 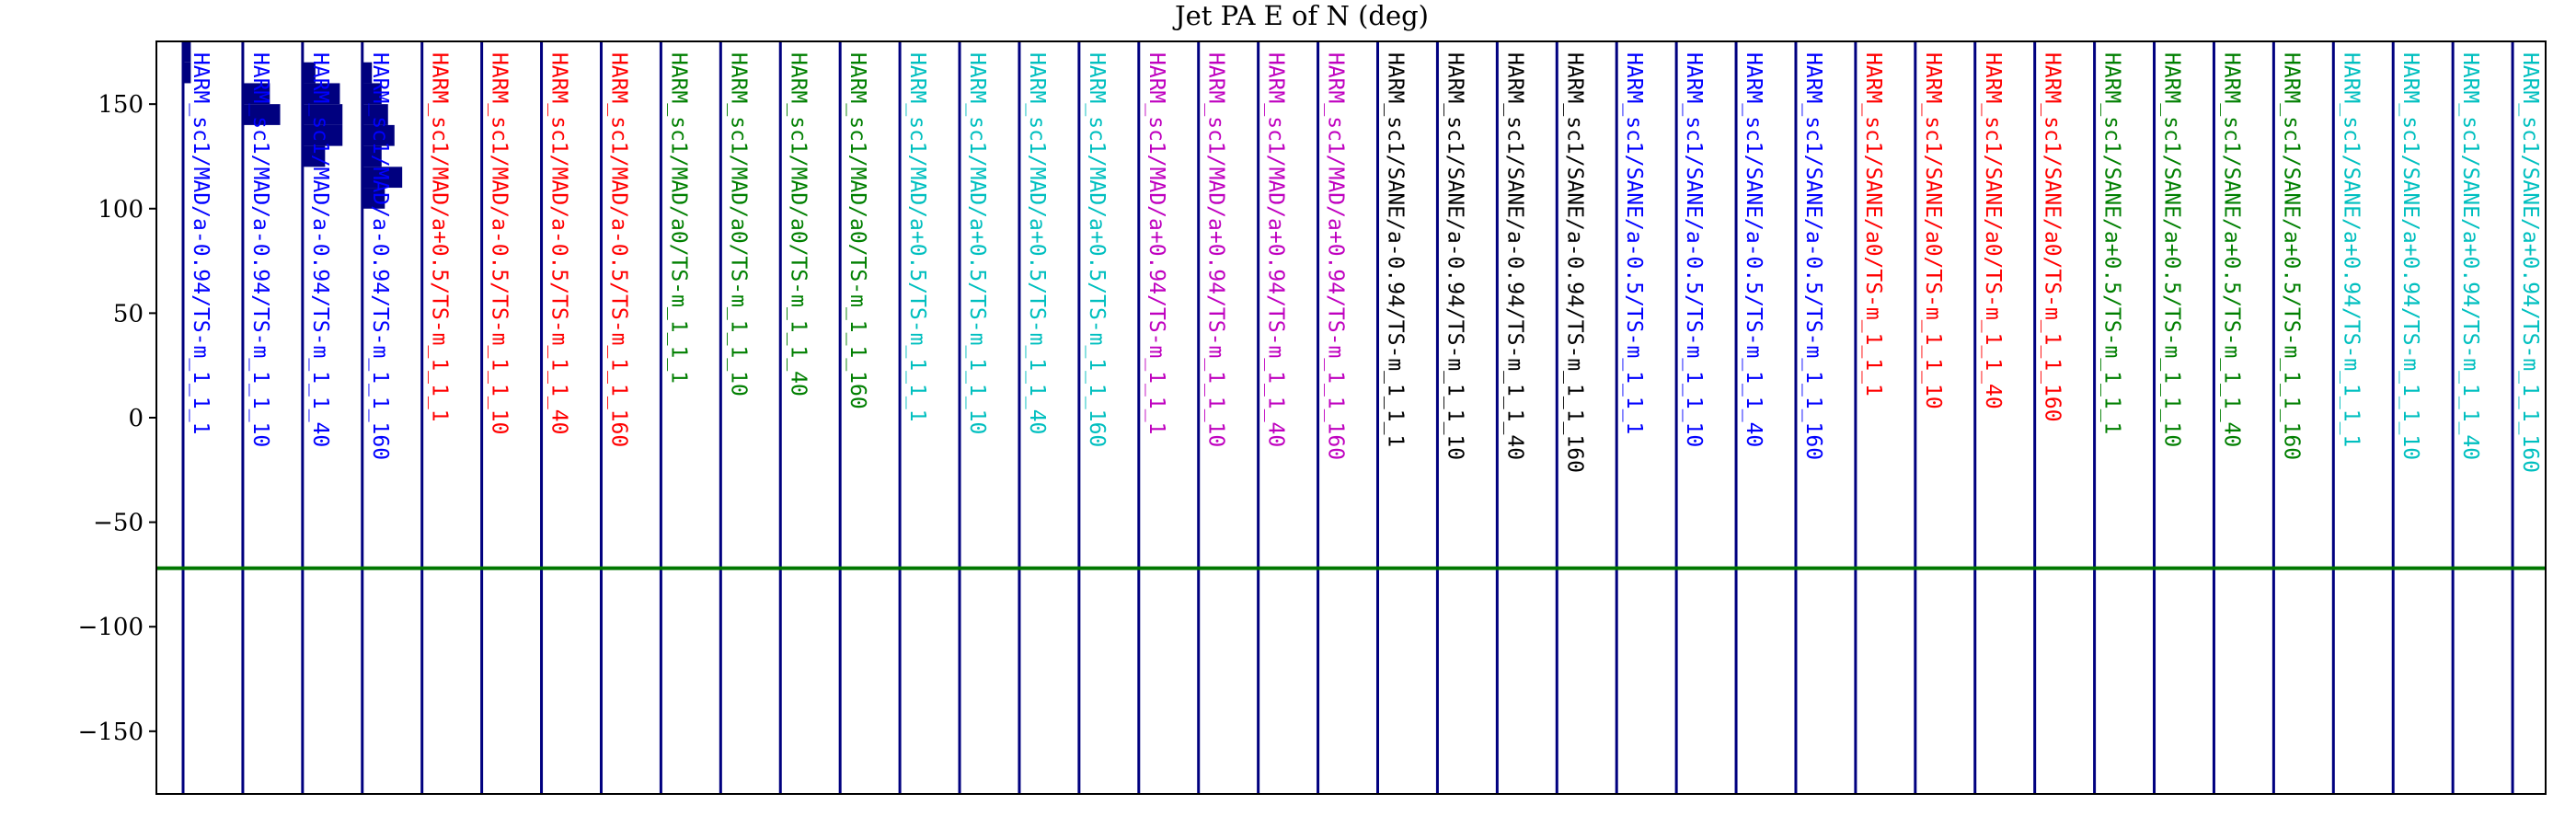 What do you see at coordinates (1300, 15) in the screenshot?
I see `chart-title: Jet PA E of N (deg)` at bounding box center [1300, 15].